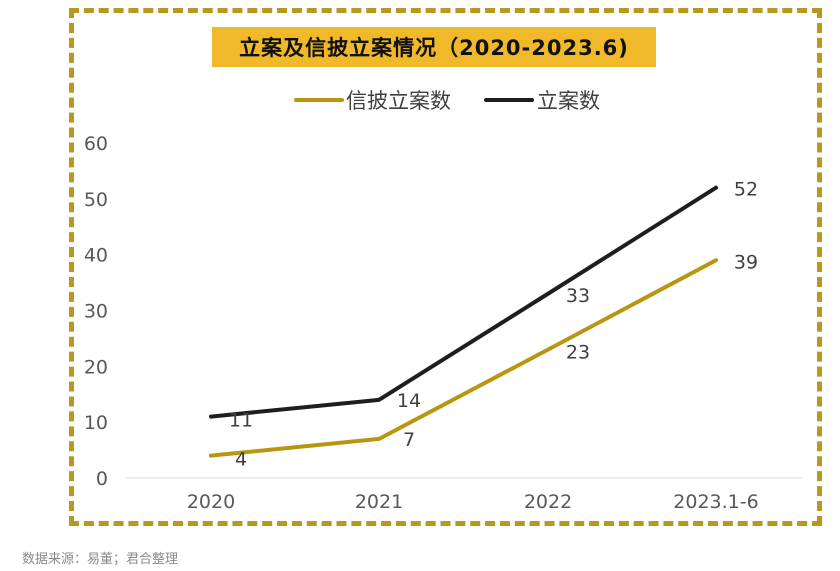  What do you see at coordinates (434, 47) in the screenshot?
I see `chart-title: 立案及信披立案情况（2020-2023.6)` at bounding box center [434, 47].